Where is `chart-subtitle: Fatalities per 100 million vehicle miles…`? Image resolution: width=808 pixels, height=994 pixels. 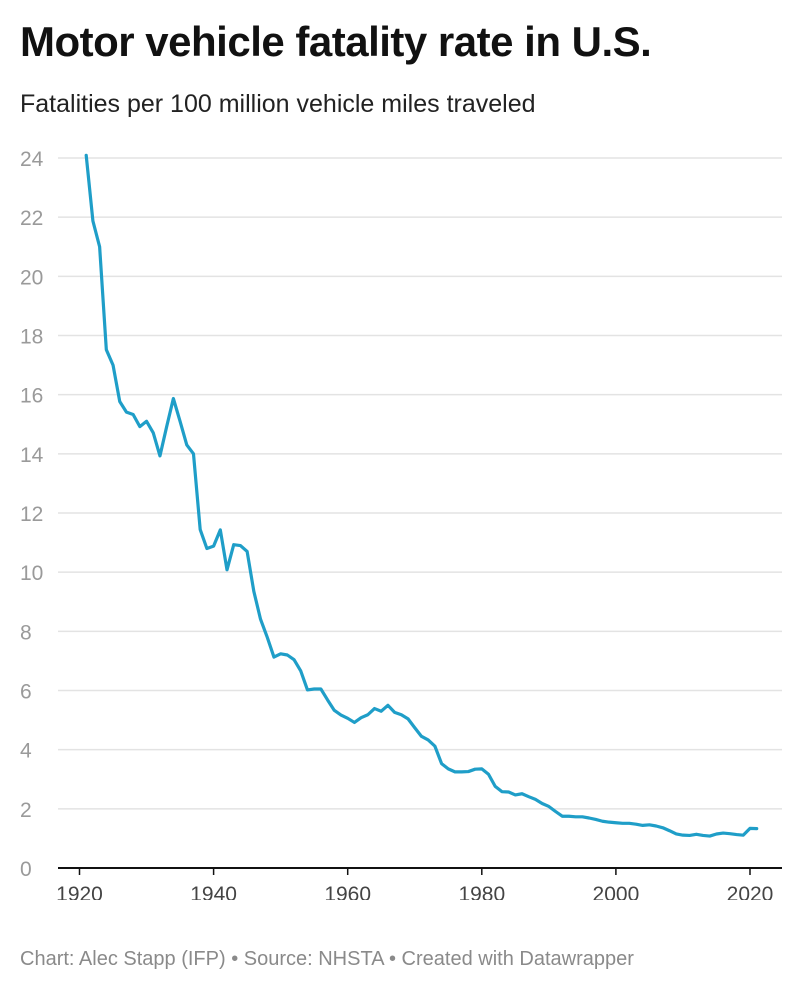
chart-subtitle: Fatalities per 100 million vehicle miles… is located at coordinates (278, 104).